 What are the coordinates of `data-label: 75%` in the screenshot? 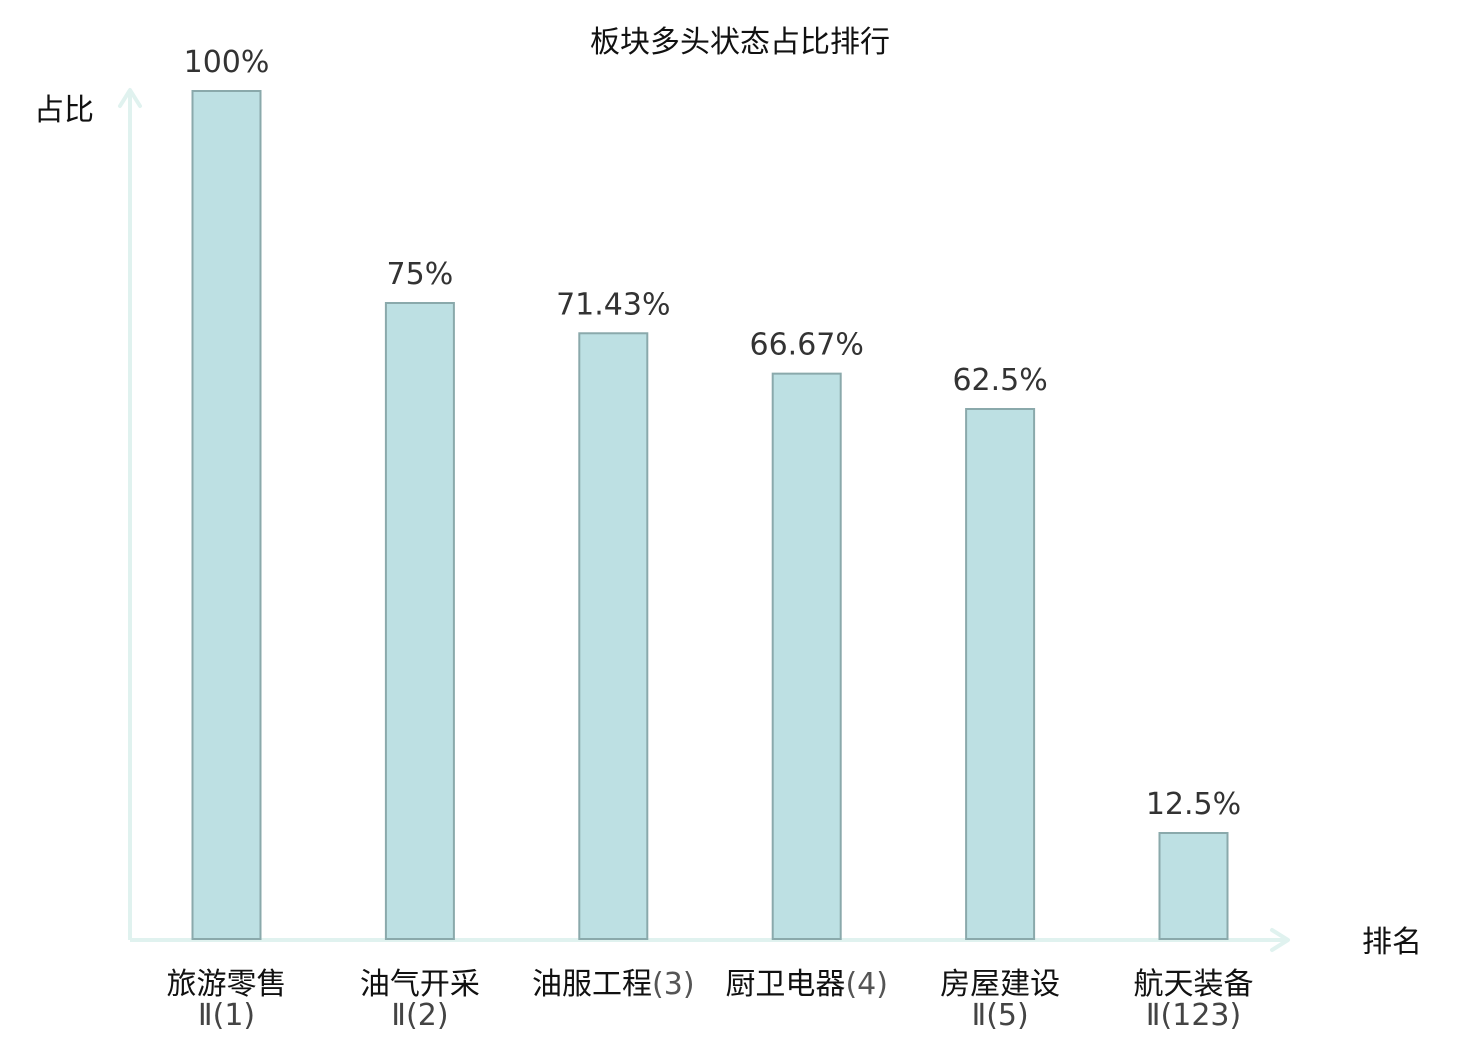 It's located at (420, 274).